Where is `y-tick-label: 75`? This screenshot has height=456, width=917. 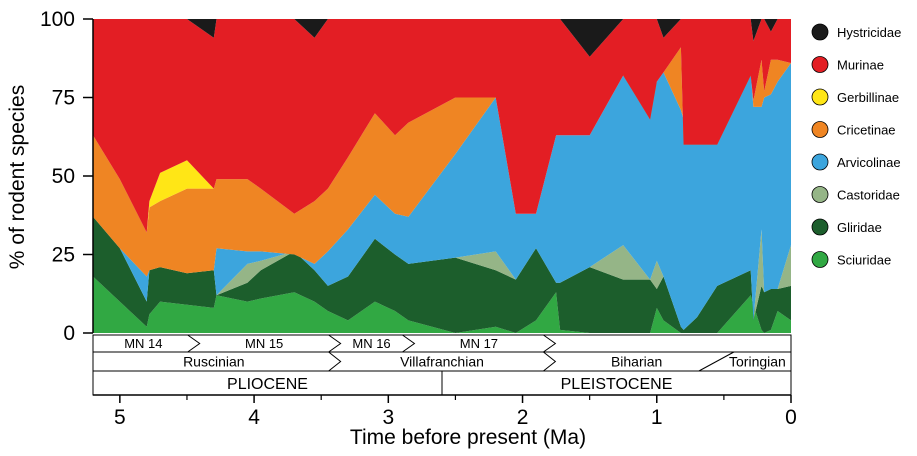 y-tick-label: 75 is located at coordinates (63, 98).